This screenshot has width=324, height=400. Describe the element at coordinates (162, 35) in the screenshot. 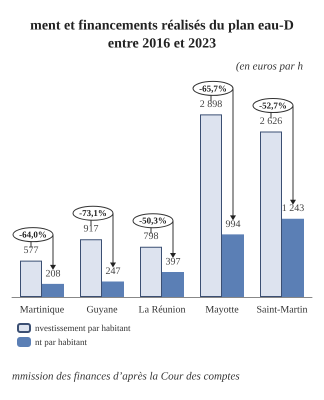

I see `chart-title: ment et financements réalisés du plan eau-D entre 2016 et 2023` at that location.